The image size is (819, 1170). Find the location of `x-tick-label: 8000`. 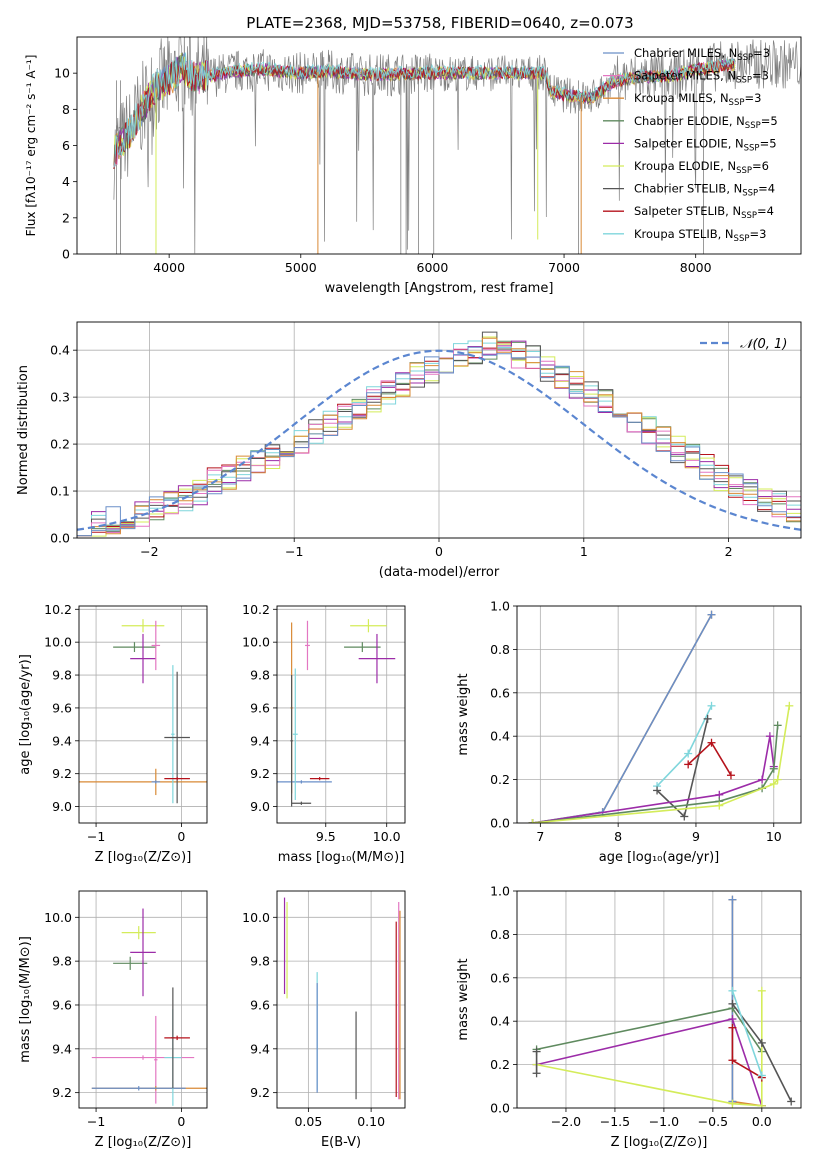

x-tick-label: 8000 is located at coordinates (696, 267).